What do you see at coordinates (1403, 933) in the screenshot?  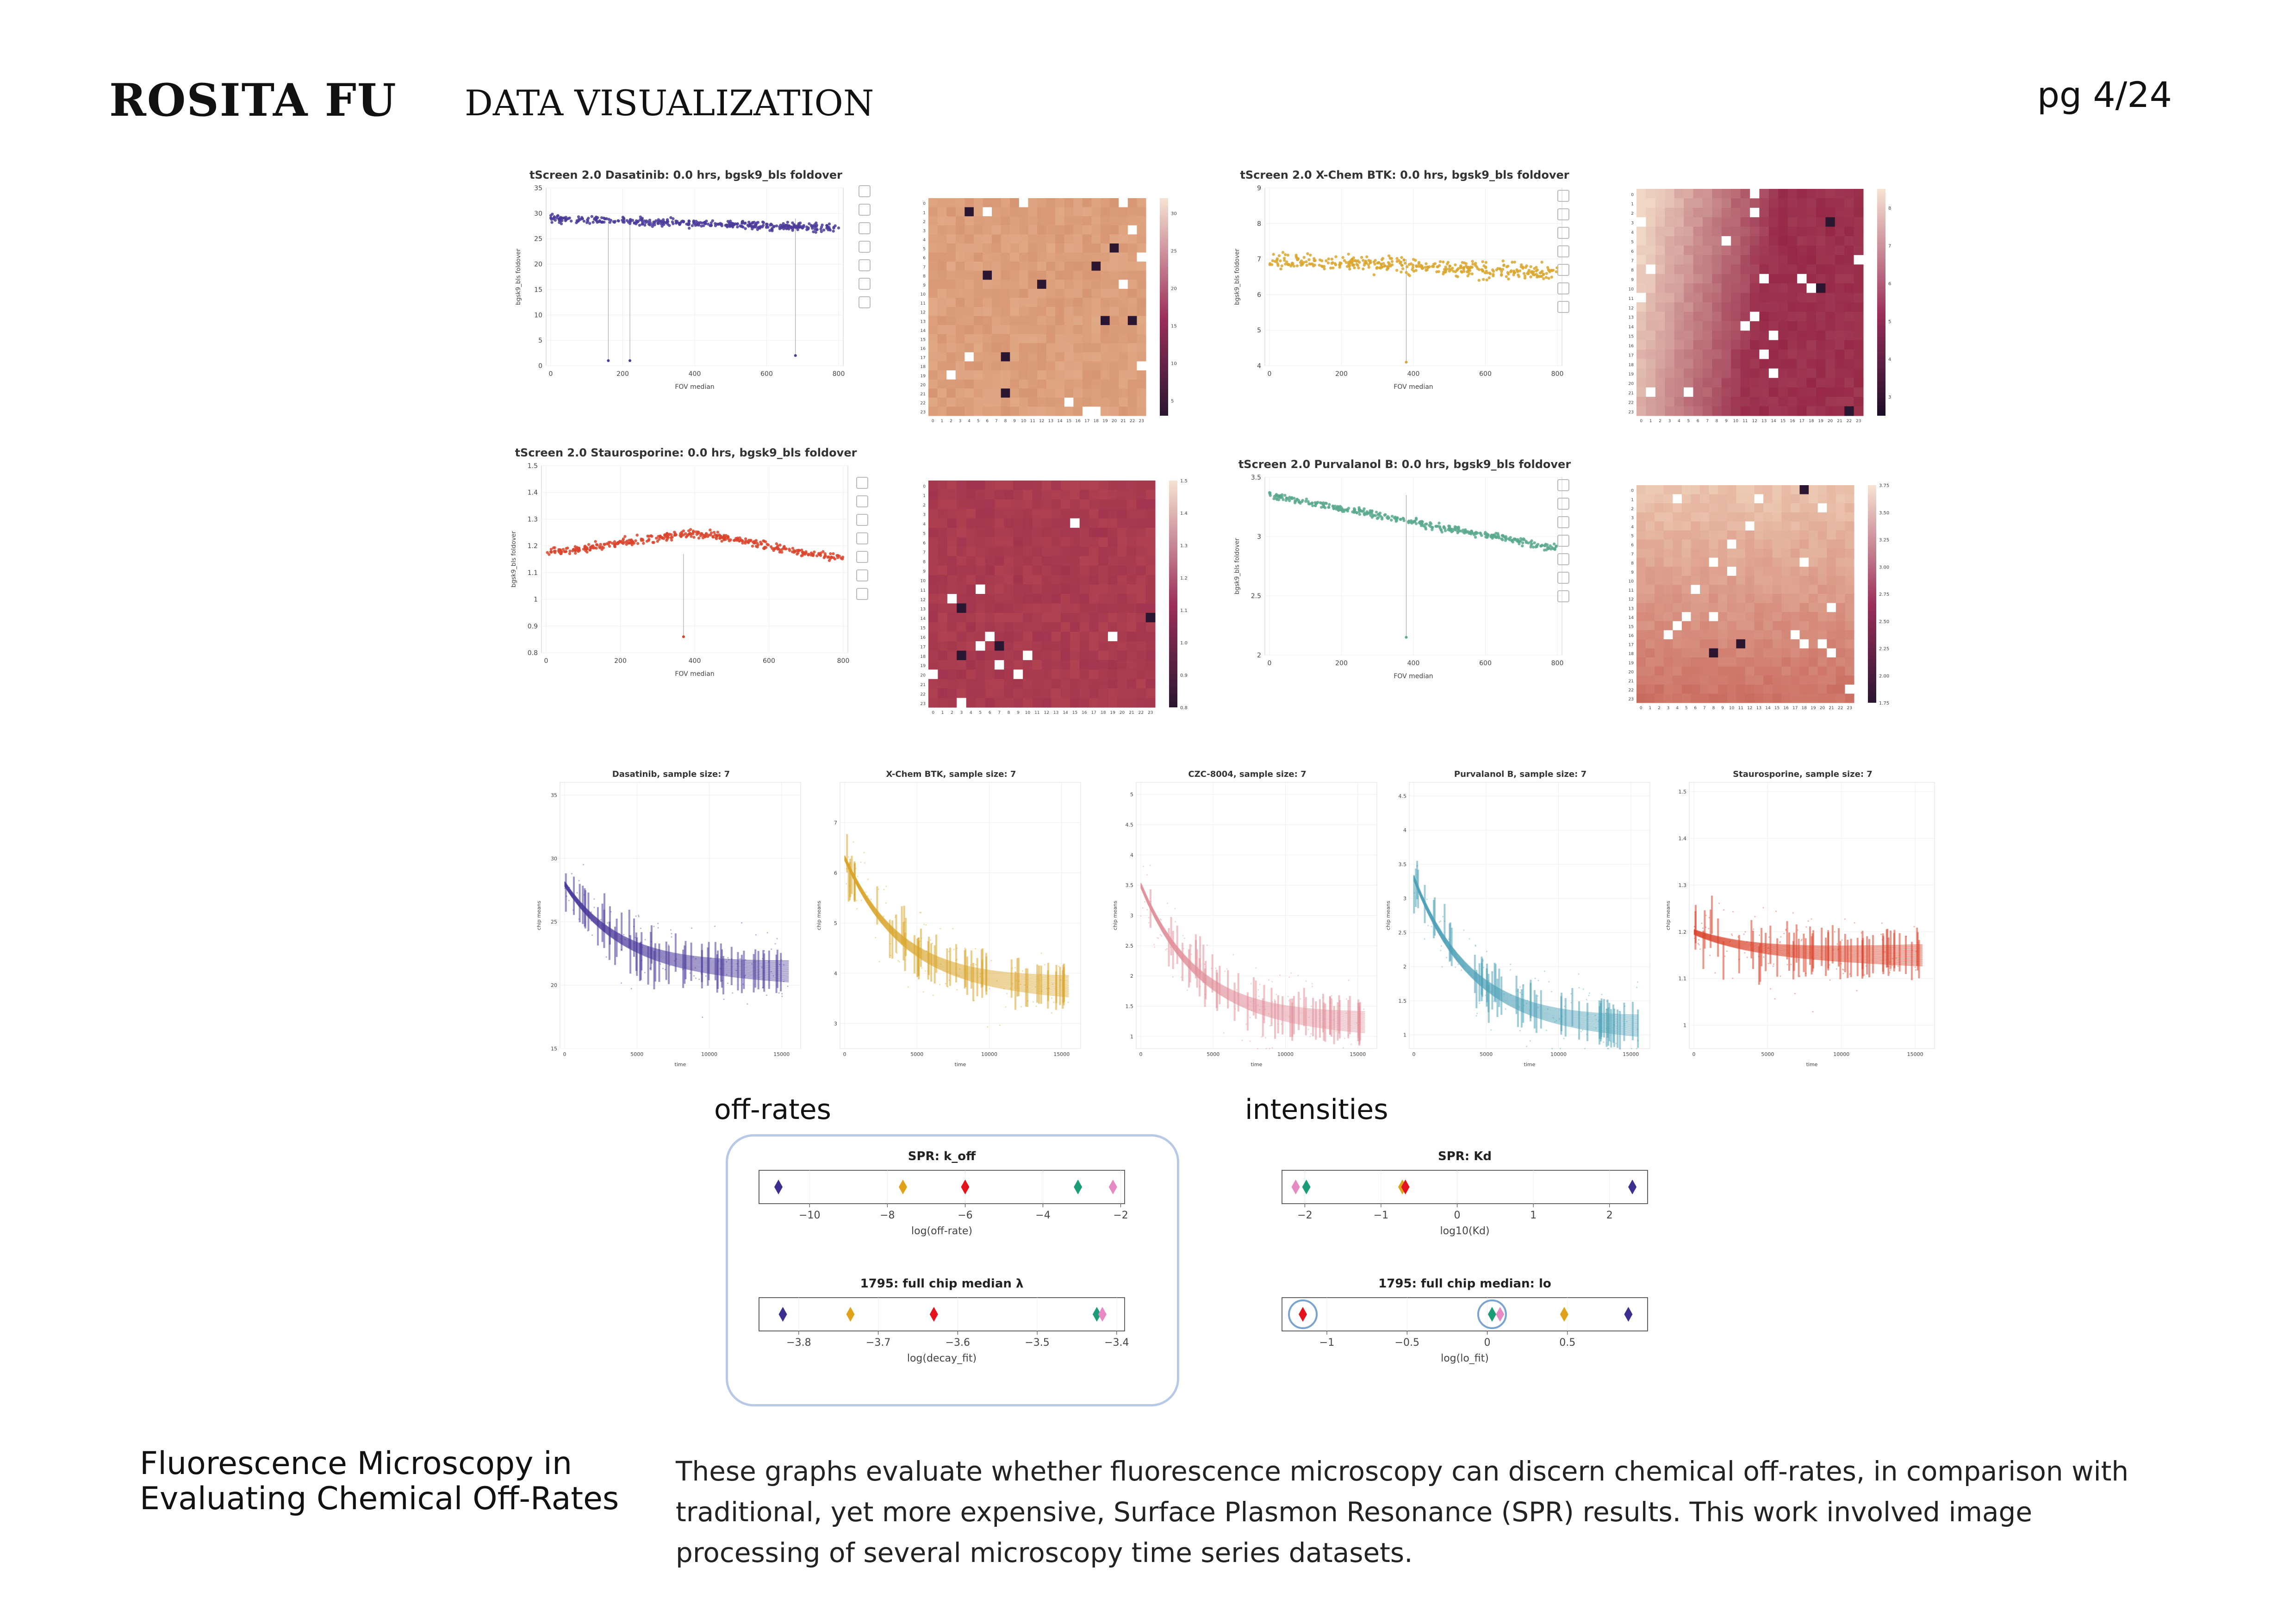 I see `y-tick-label: 2.5` at bounding box center [1403, 933].